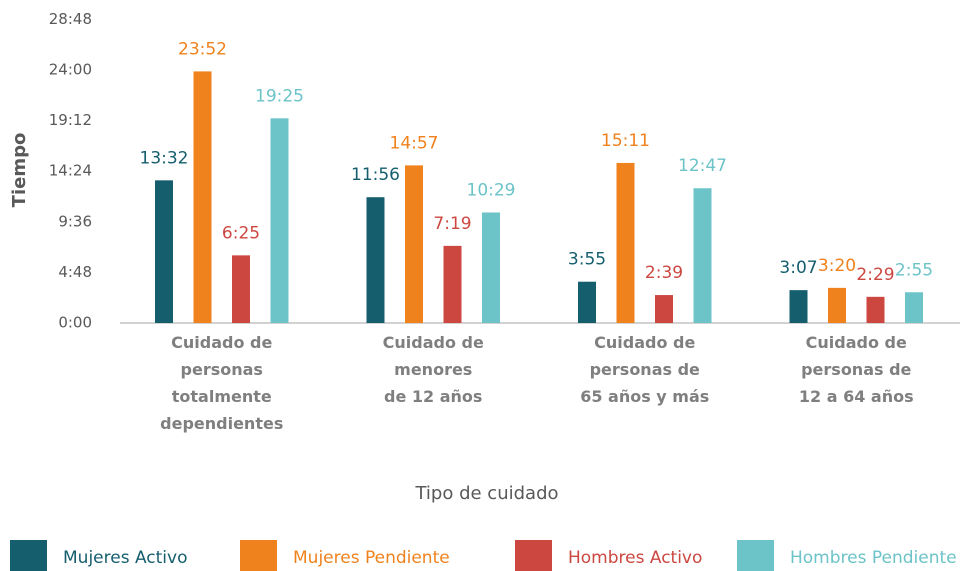  I want to click on value-label: 14:57, so click(414, 143).